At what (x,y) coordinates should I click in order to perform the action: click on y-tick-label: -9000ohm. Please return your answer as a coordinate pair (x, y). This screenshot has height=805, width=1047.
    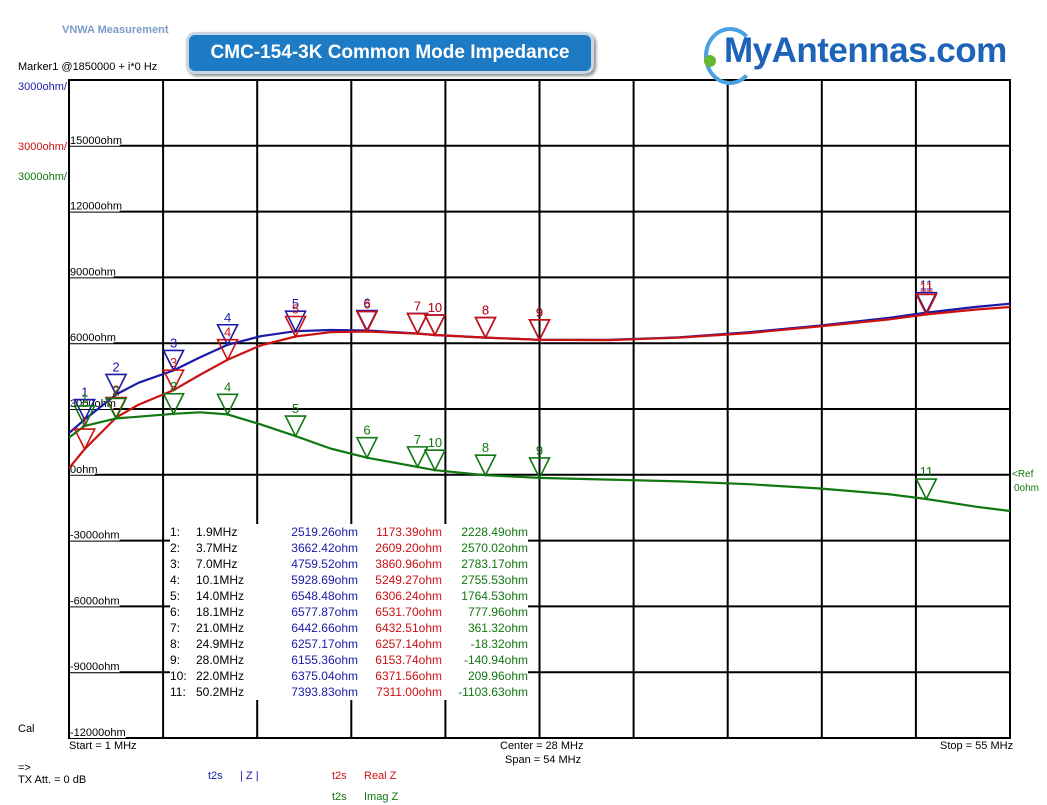
    Looking at the image, I should click on (95, 667).